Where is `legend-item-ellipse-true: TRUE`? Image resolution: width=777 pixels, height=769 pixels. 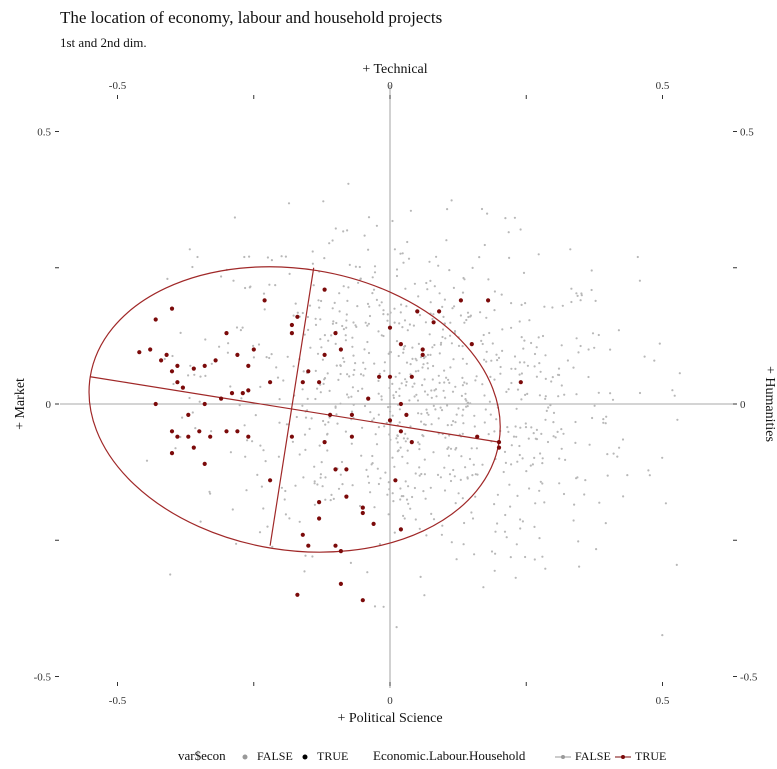
legend-item-ellipse-true: TRUE is located at coordinates (651, 756).